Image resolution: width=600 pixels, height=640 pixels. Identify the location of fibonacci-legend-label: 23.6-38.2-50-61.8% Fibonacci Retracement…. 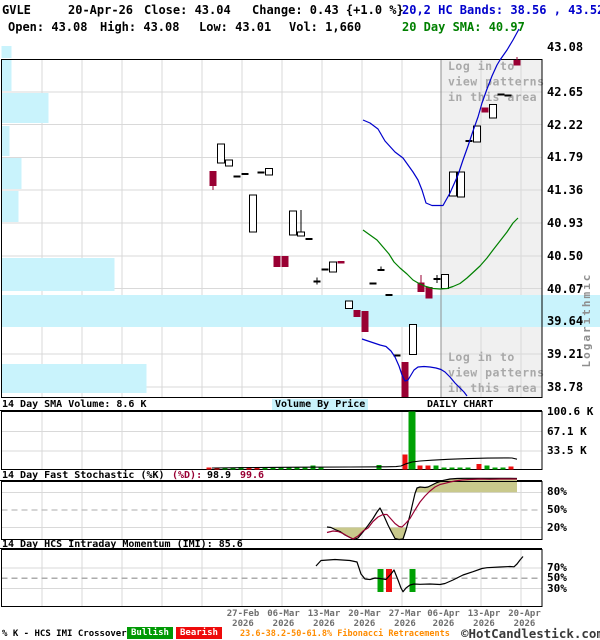
(345, 634).